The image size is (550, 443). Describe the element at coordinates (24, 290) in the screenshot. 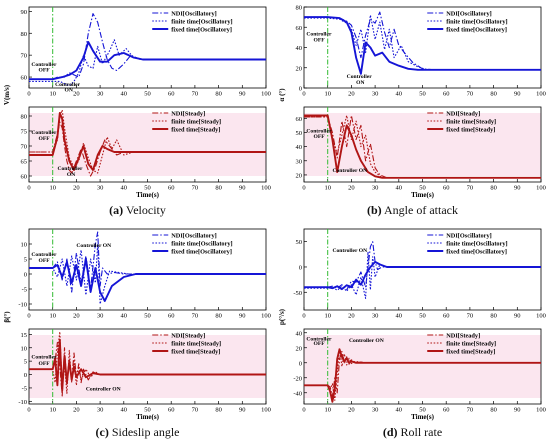

I see `y-tick-label: -5` at that location.